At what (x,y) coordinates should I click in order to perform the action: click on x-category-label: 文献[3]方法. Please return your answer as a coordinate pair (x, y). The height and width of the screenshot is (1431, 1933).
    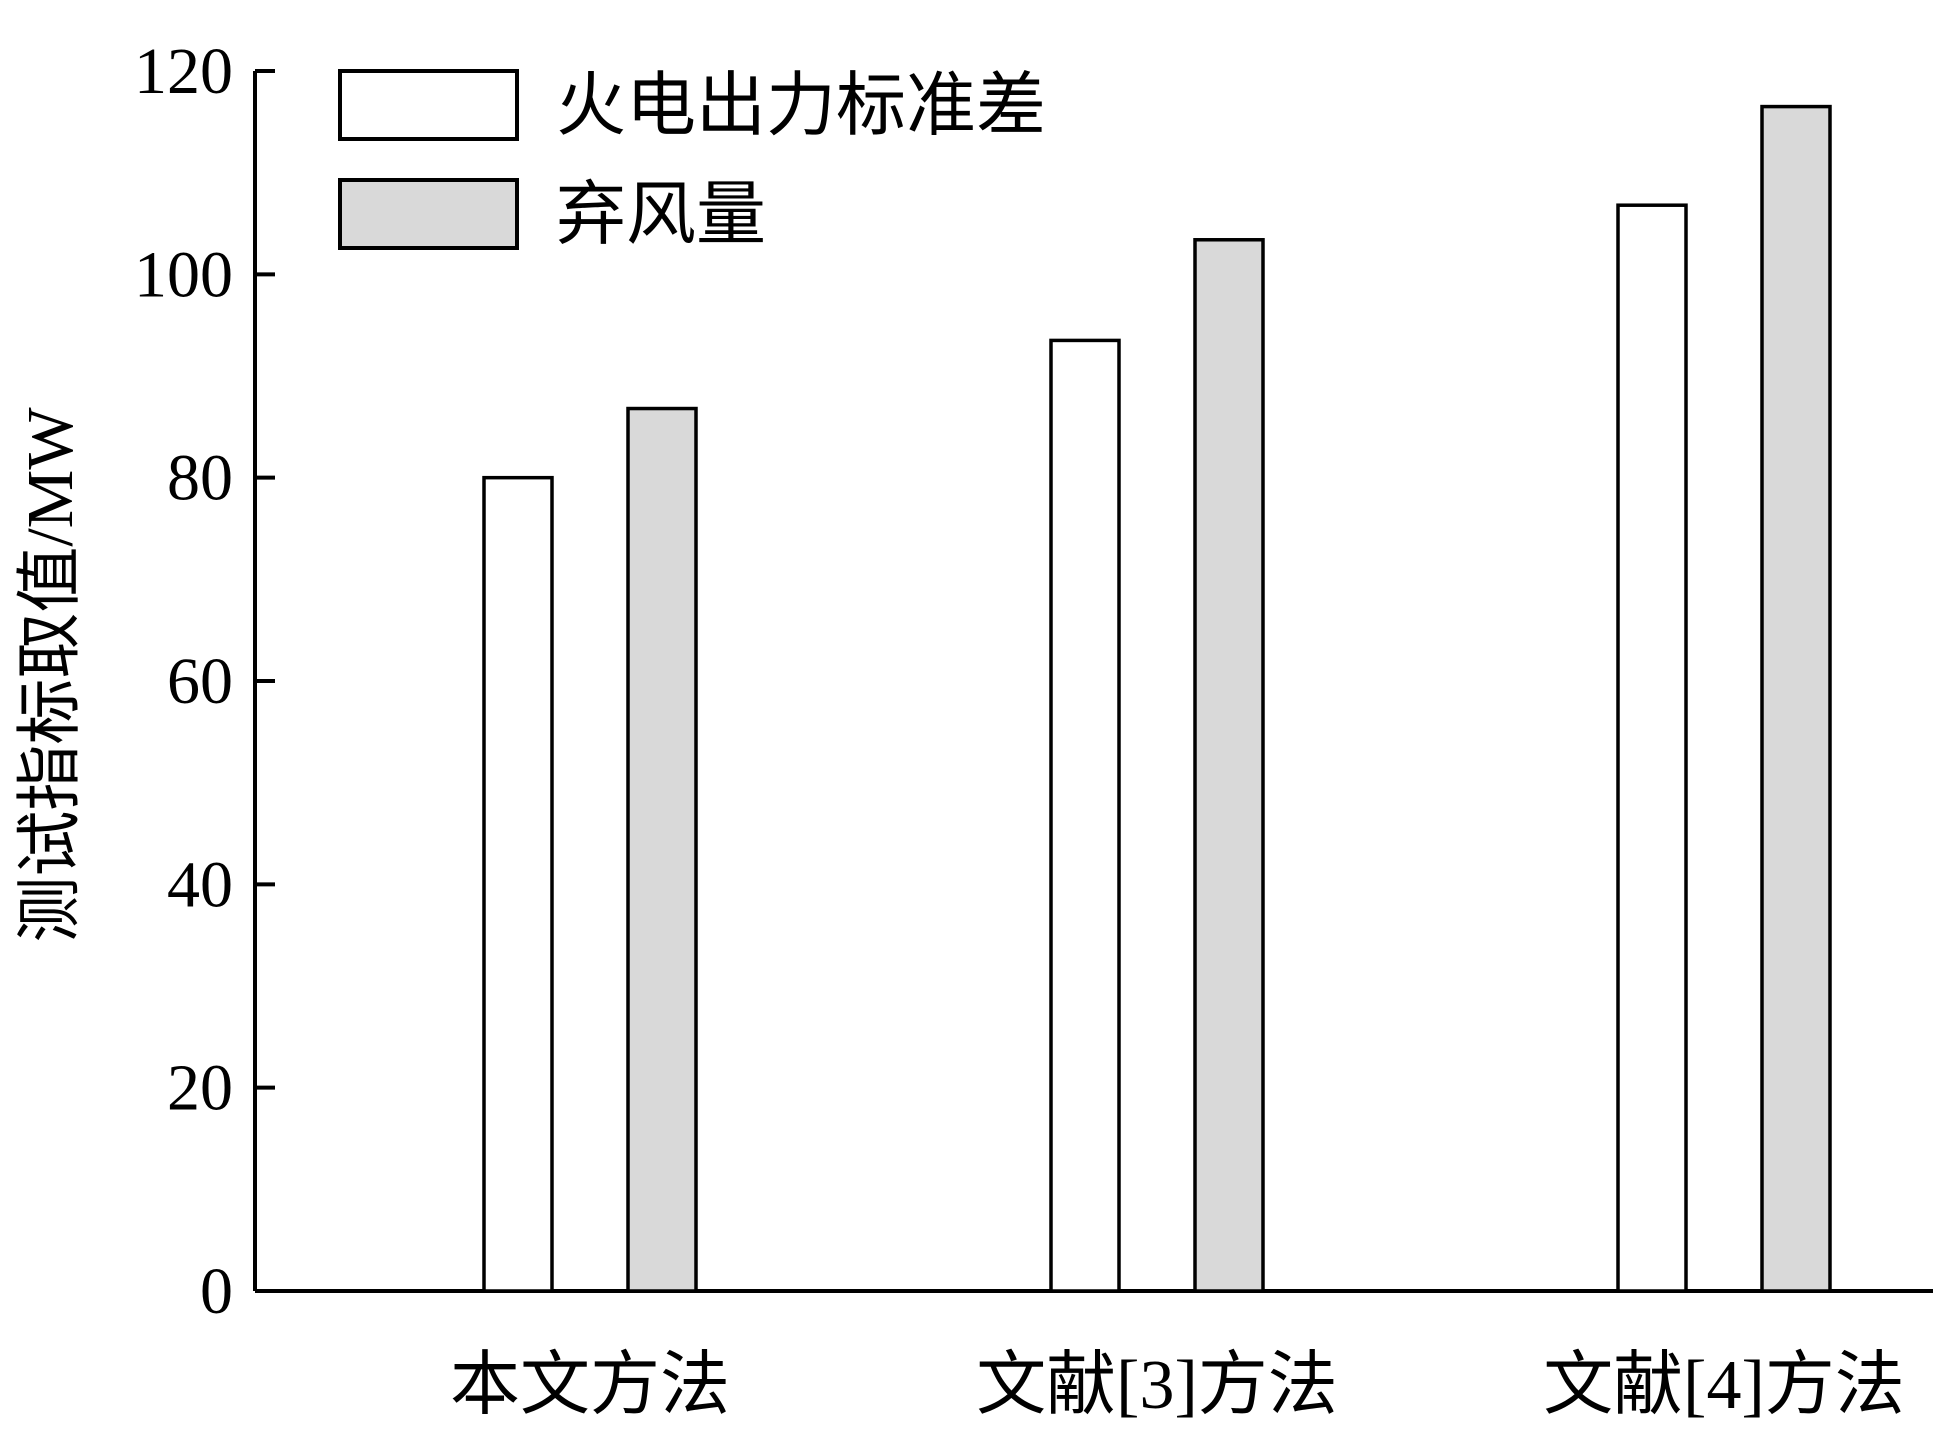
    Looking at the image, I should click on (1157, 1385).